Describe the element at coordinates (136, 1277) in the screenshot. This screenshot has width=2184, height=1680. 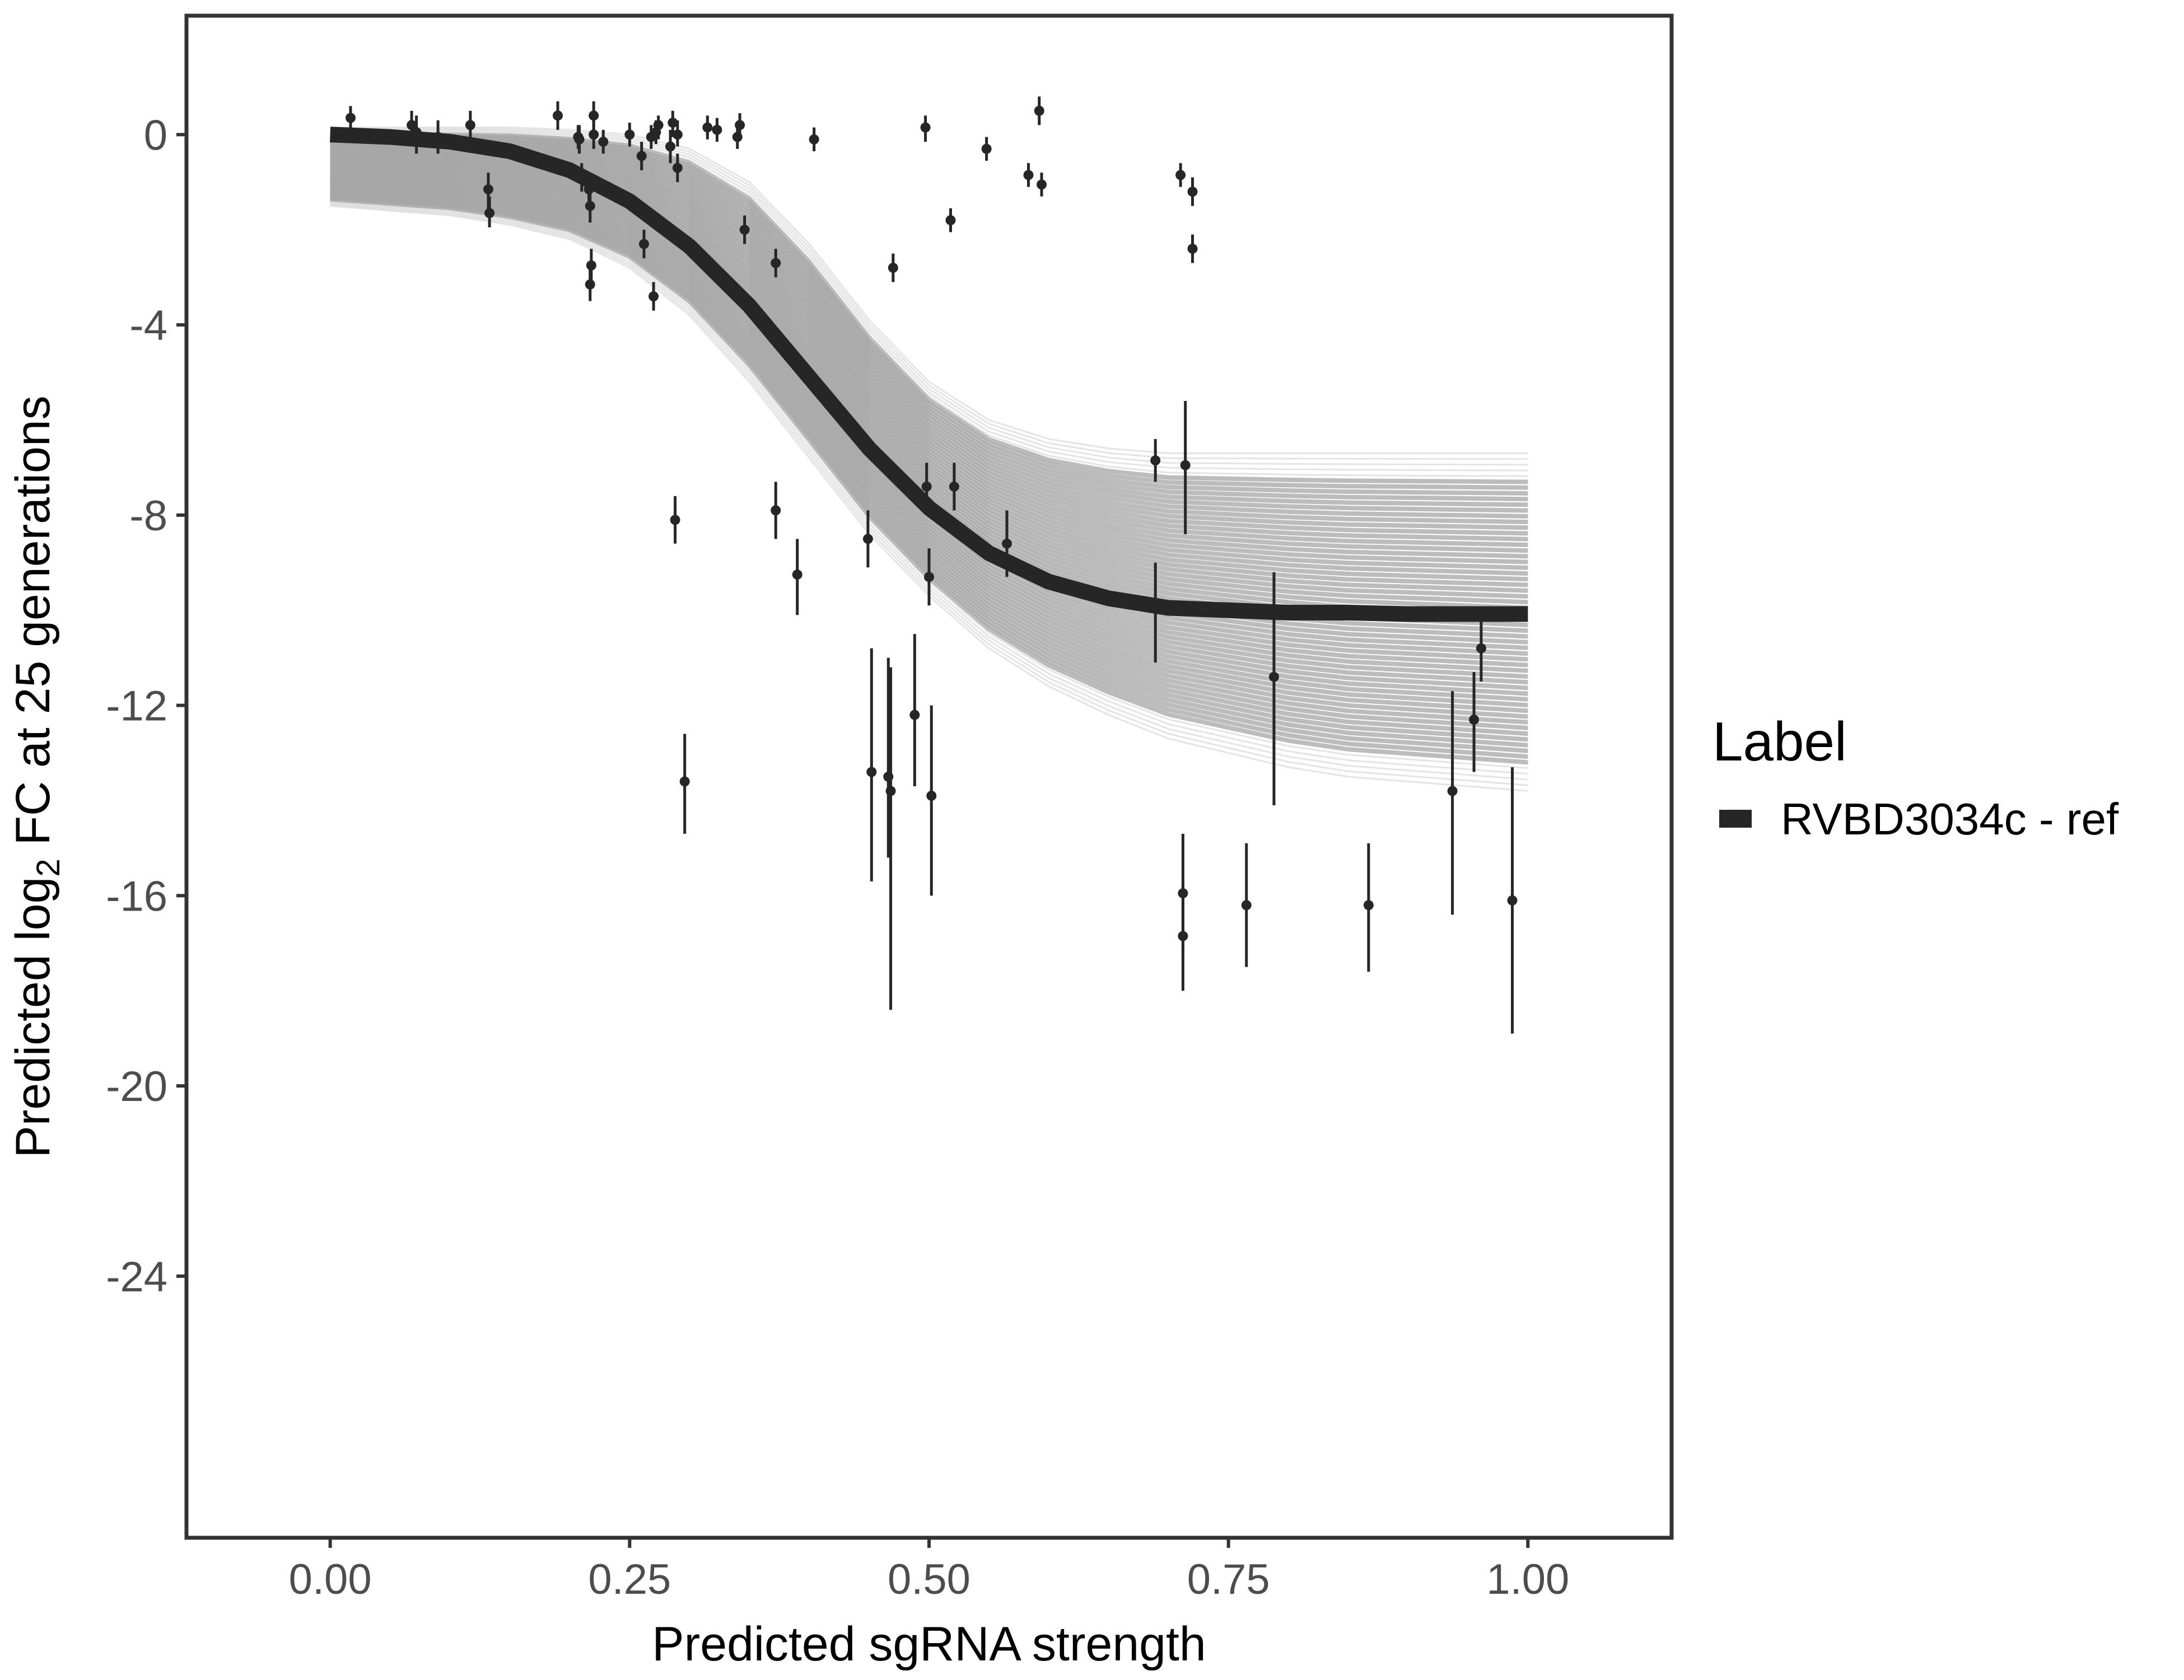
I see `y-tick-label: -24` at that location.